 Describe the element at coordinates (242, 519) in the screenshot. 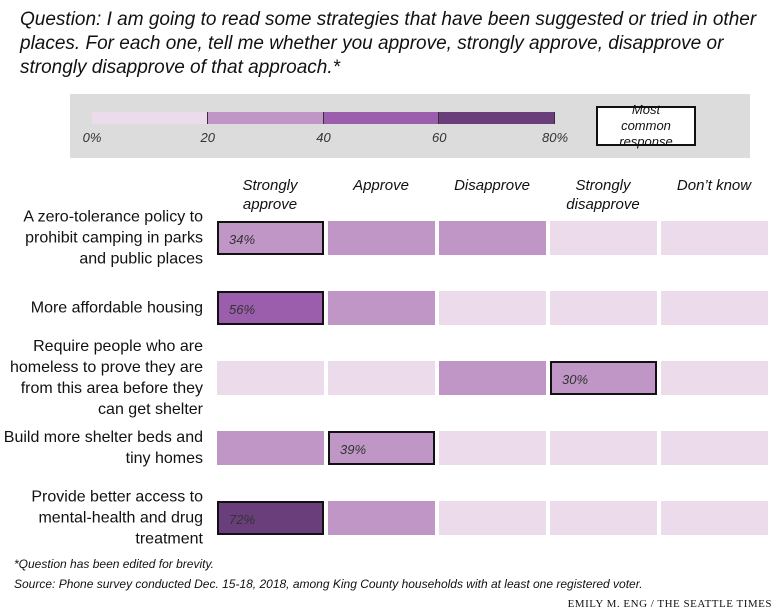

I see `cell-label: 72%` at that location.